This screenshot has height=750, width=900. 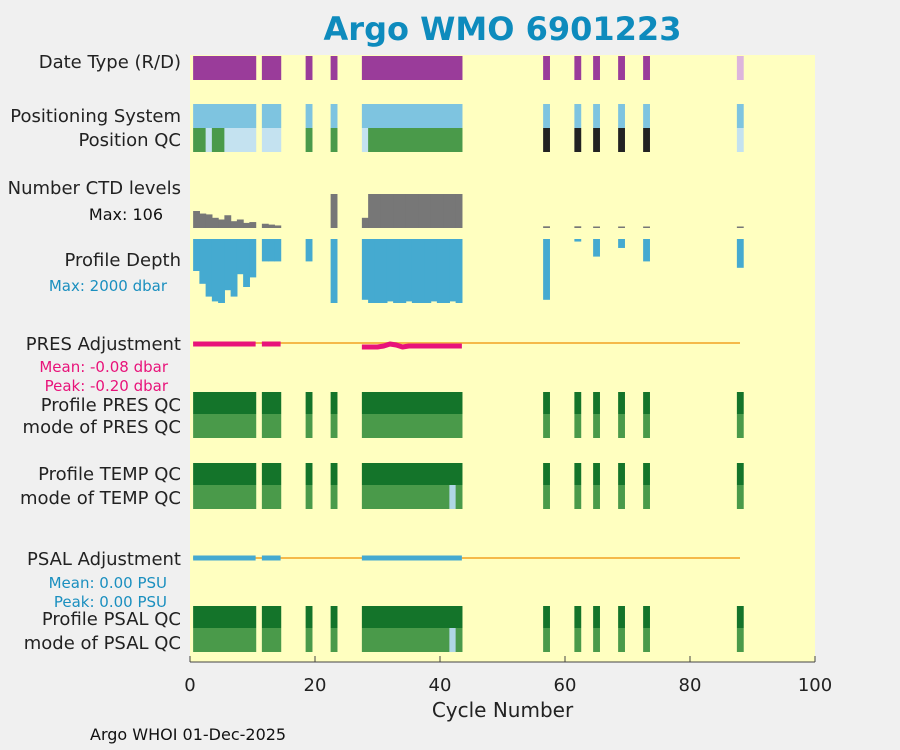 What do you see at coordinates (111, 619) in the screenshot?
I see `label-profile-psal-qc: Profile PSAL QC` at bounding box center [111, 619].